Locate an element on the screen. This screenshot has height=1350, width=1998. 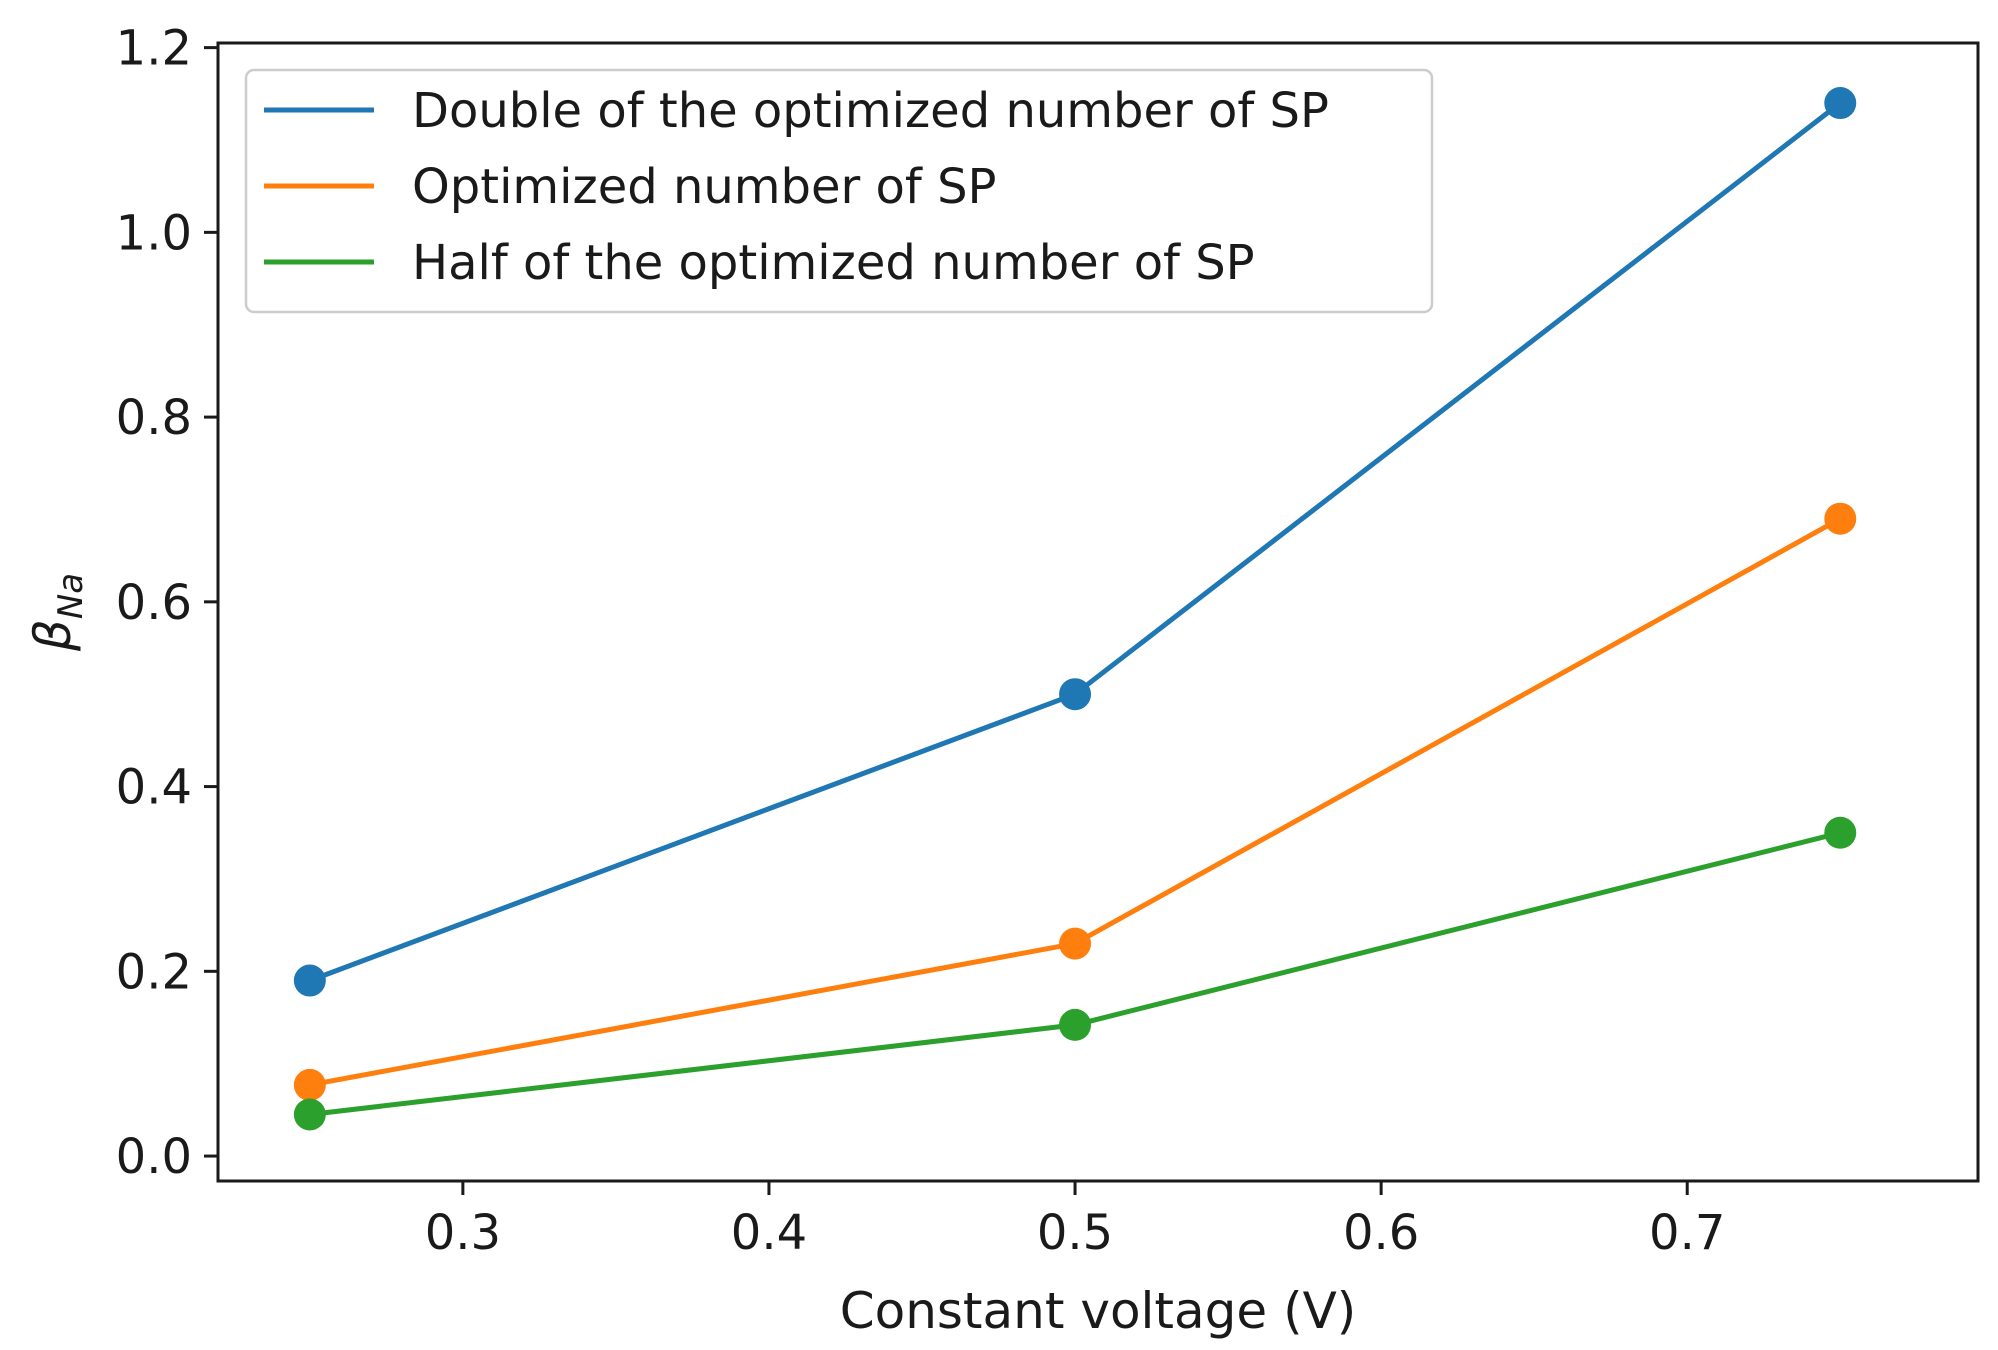
legend-label-1: Optimized number of SP is located at coordinates (704, 187).